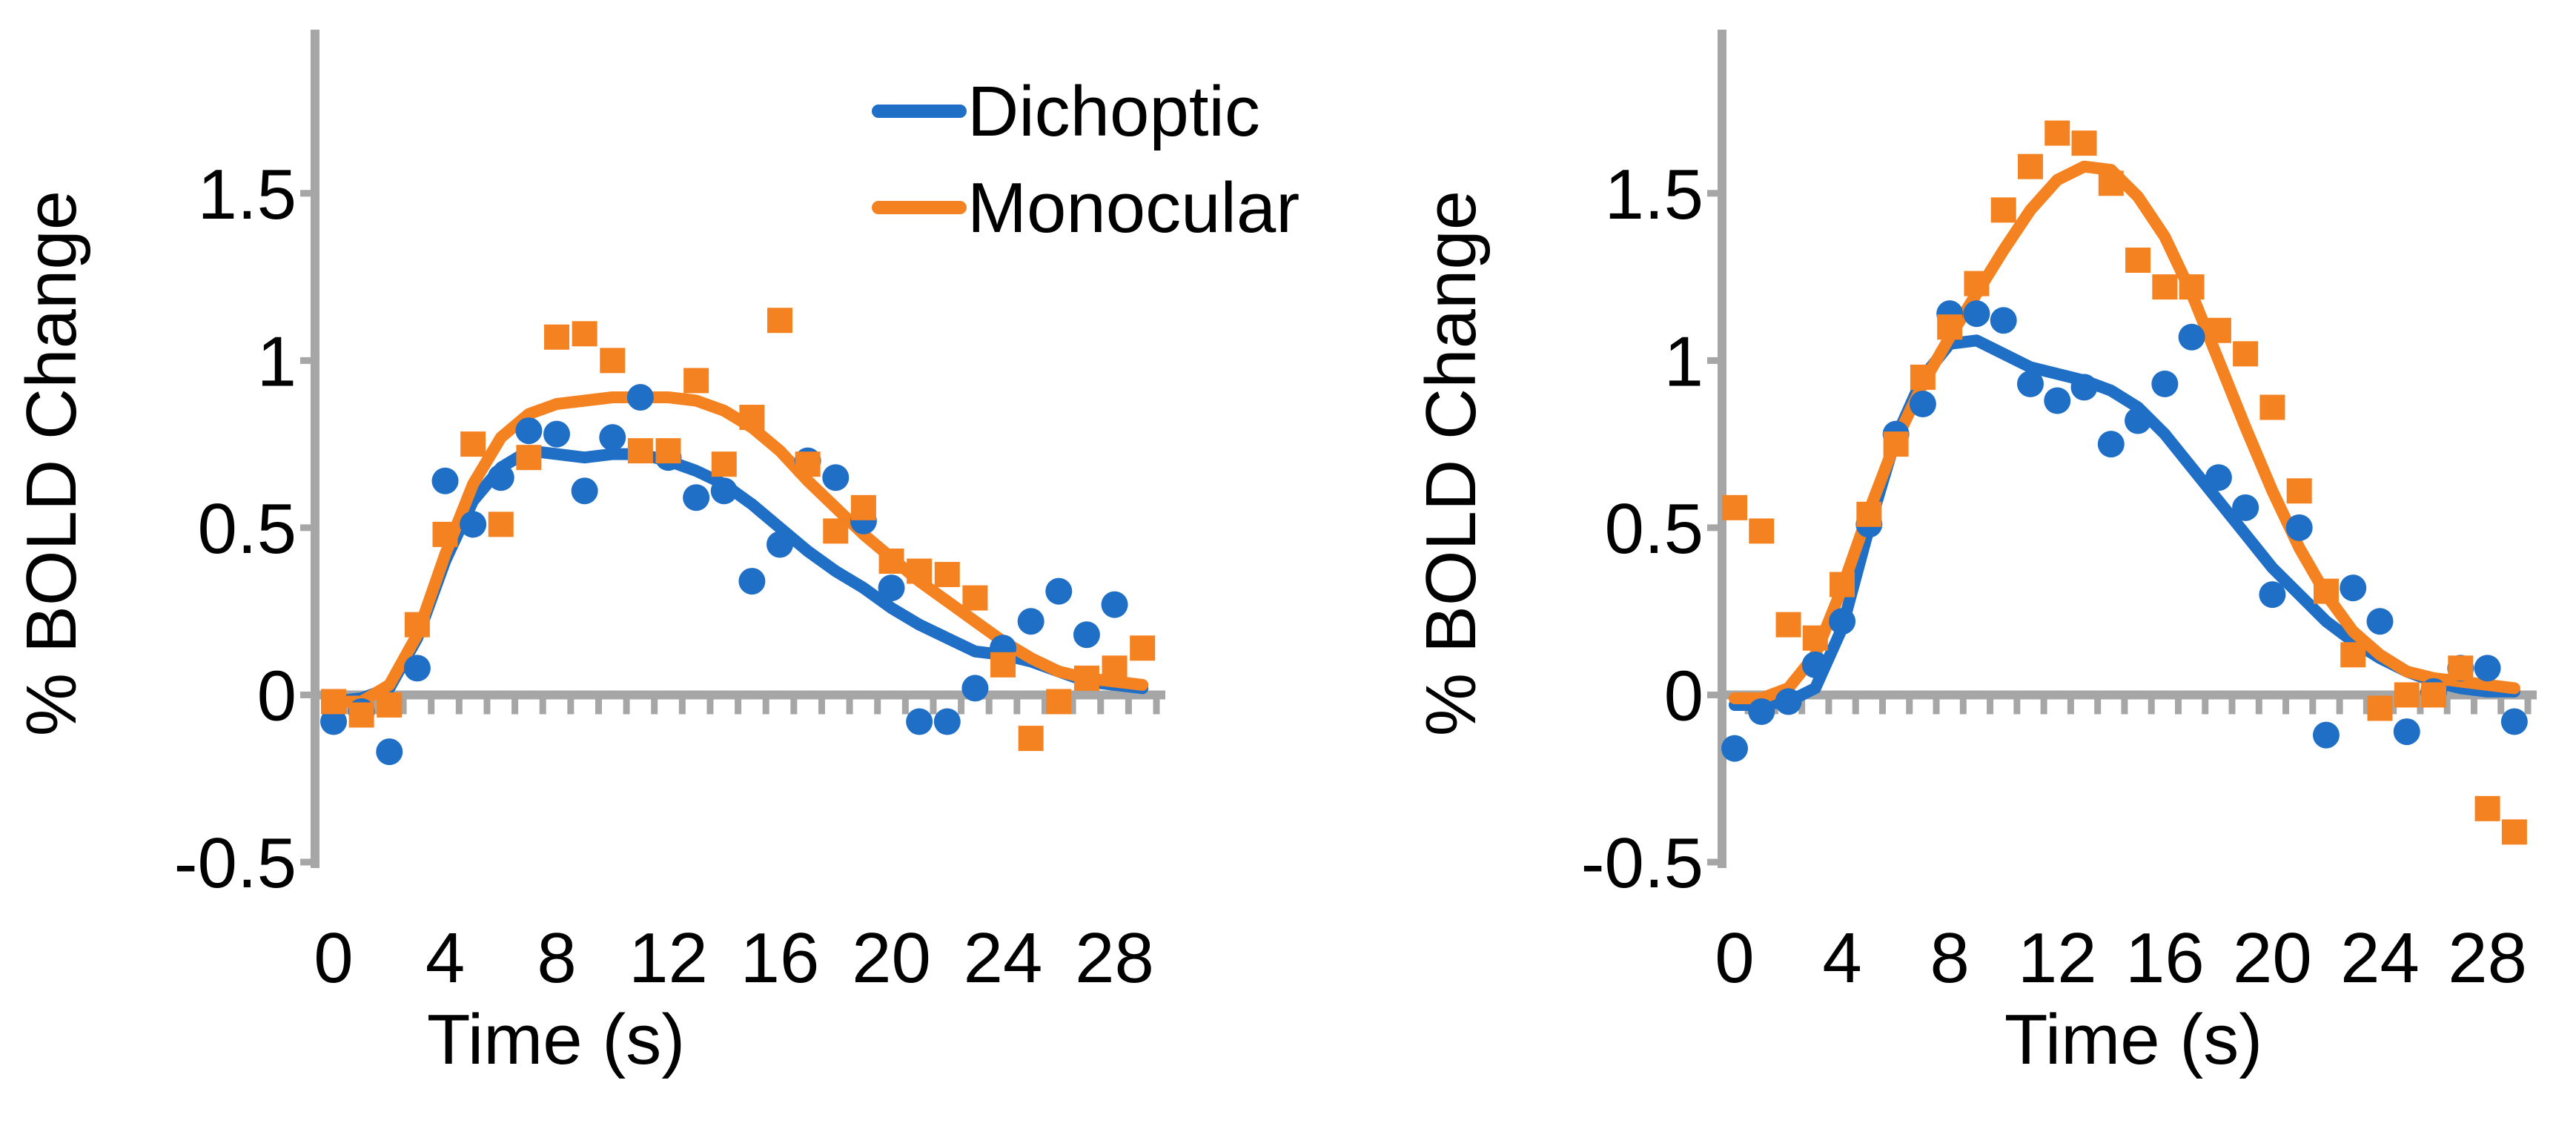 The height and width of the screenshot is (1126, 2576). I want to click on x-tick-label: 28, so click(1114, 958).